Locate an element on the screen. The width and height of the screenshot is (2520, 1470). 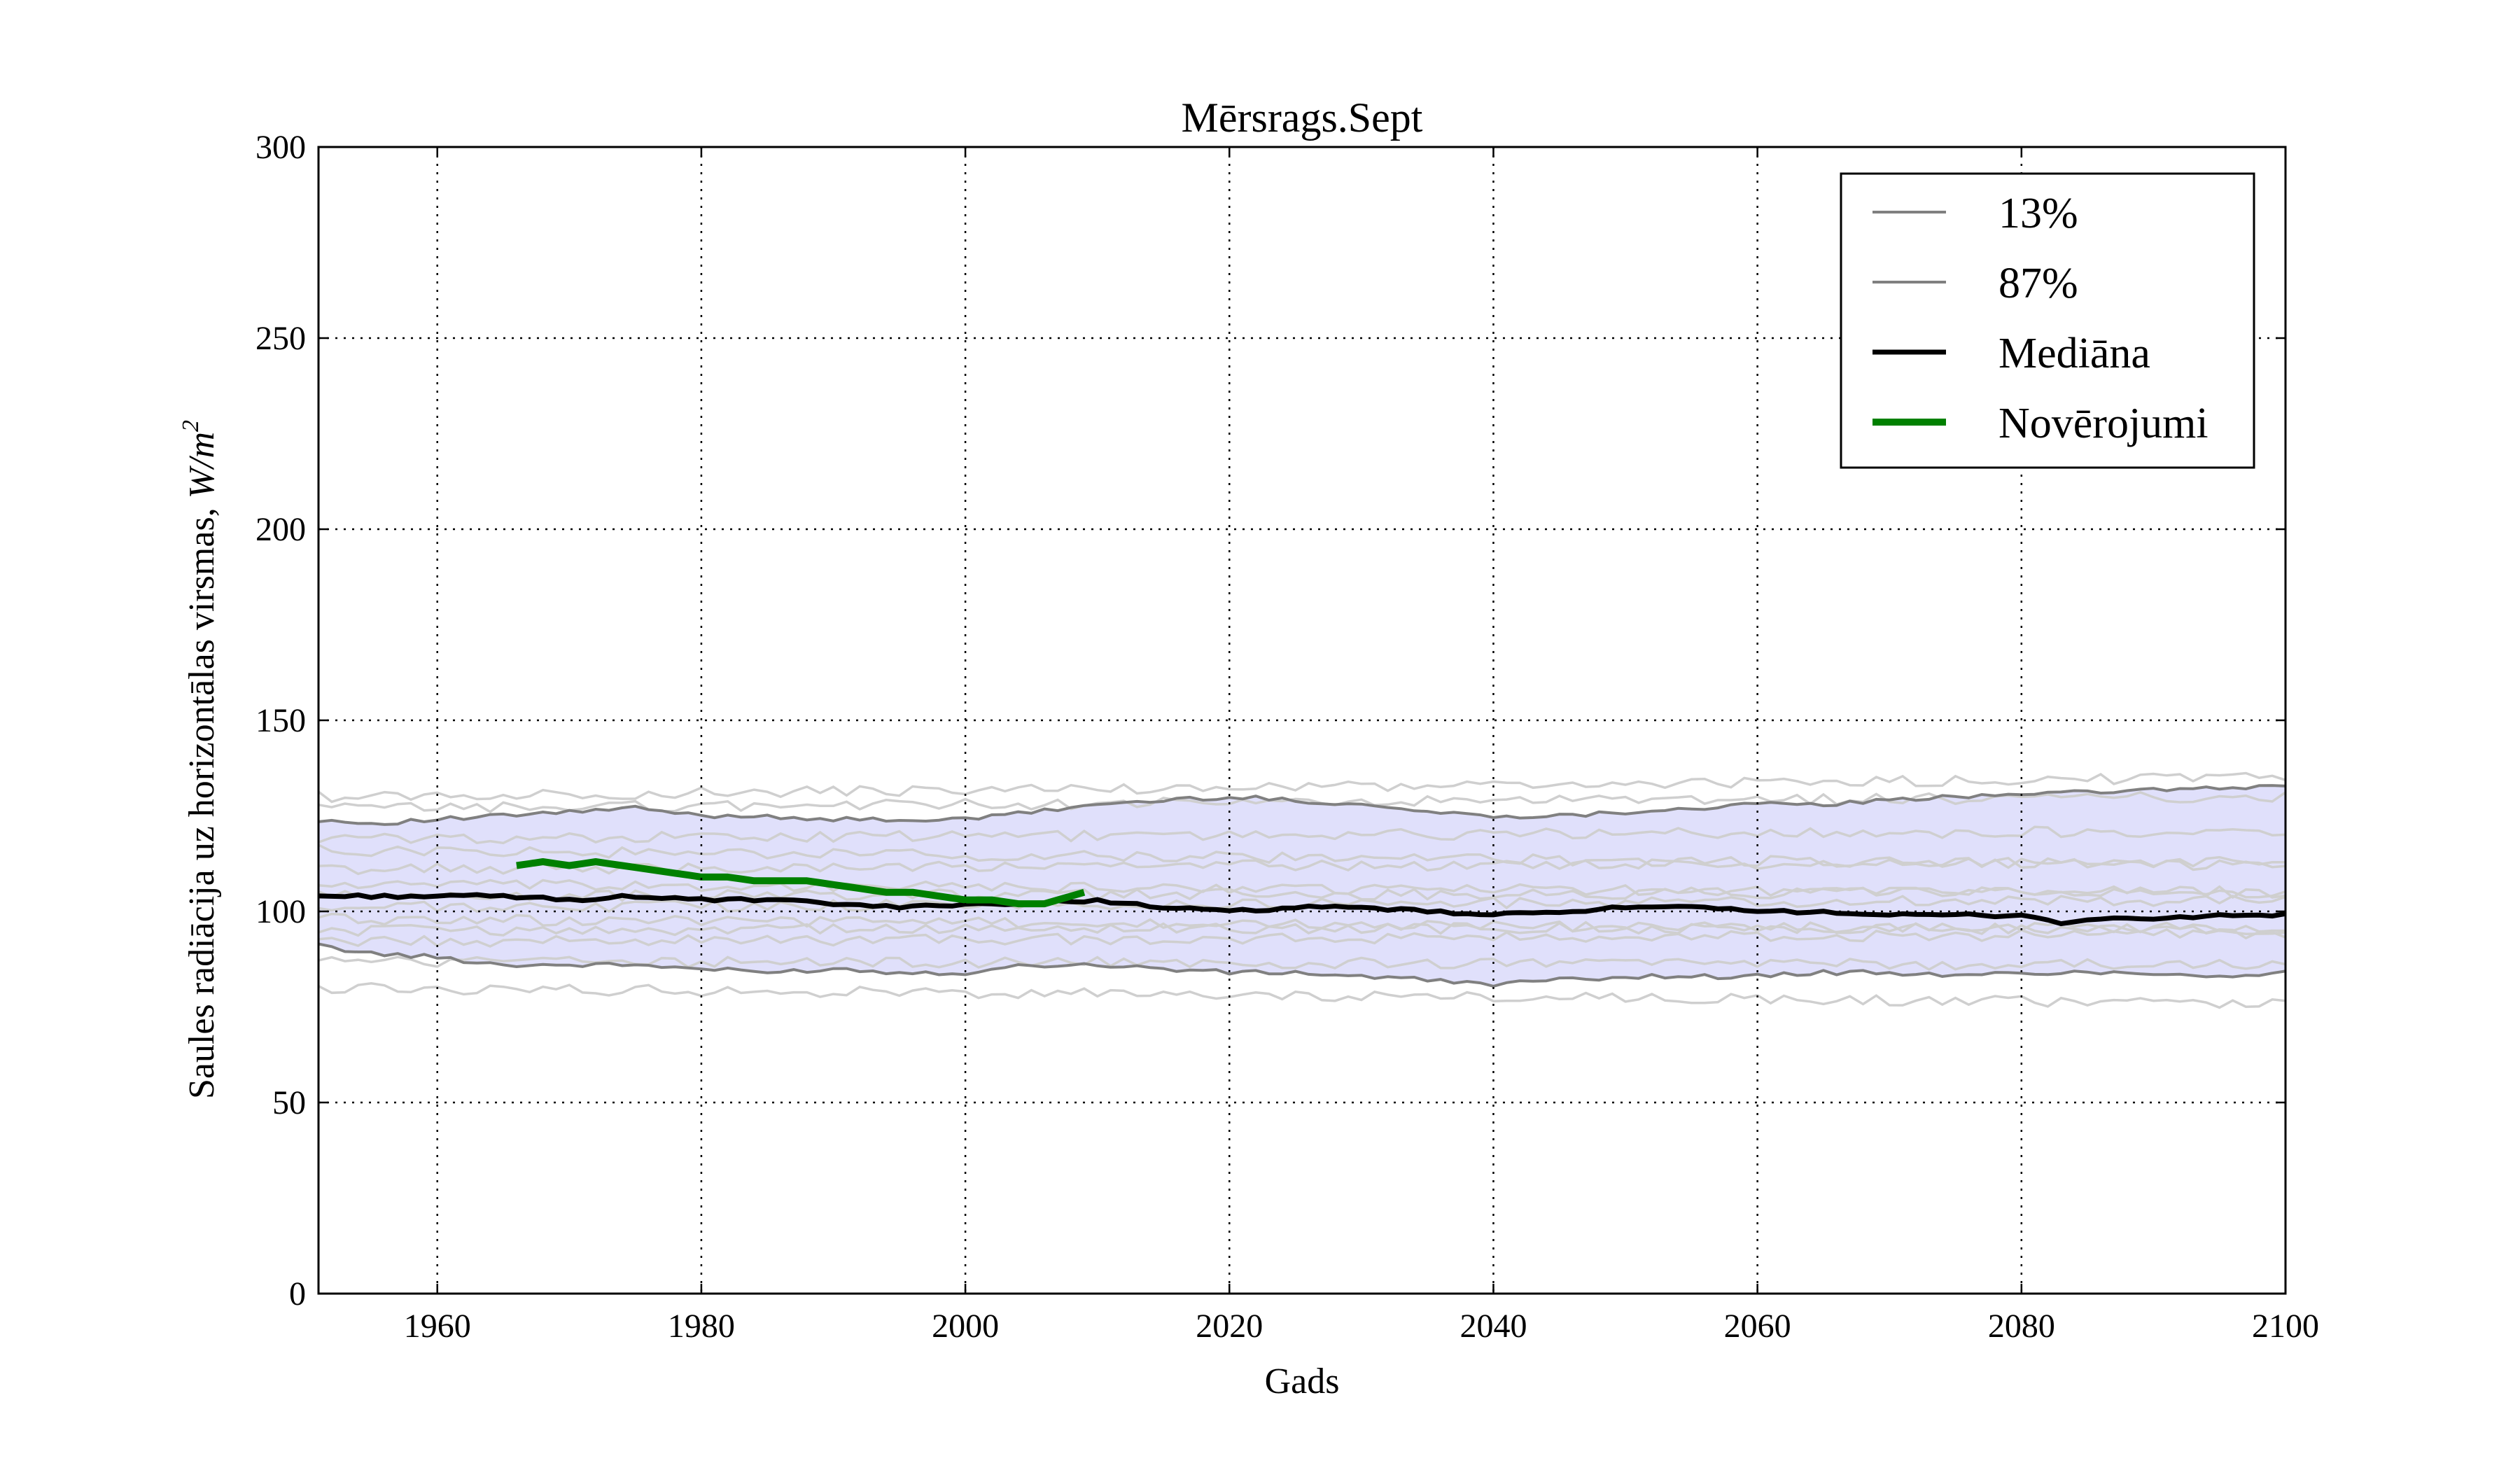
series-median-line is located at coordinates (1302, 909).